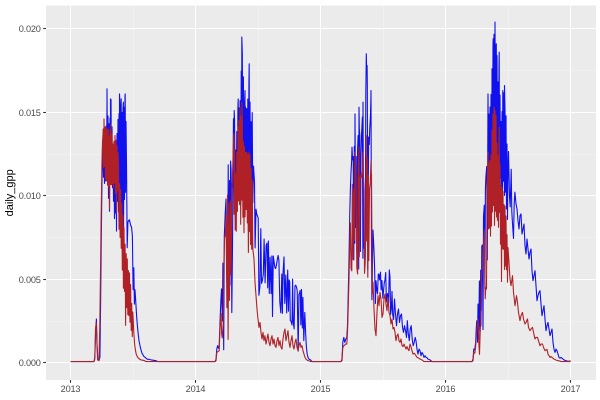 The width and height of the screenshot is (600, 400). I want to click on svg-text: 2017, so click(571, 389).